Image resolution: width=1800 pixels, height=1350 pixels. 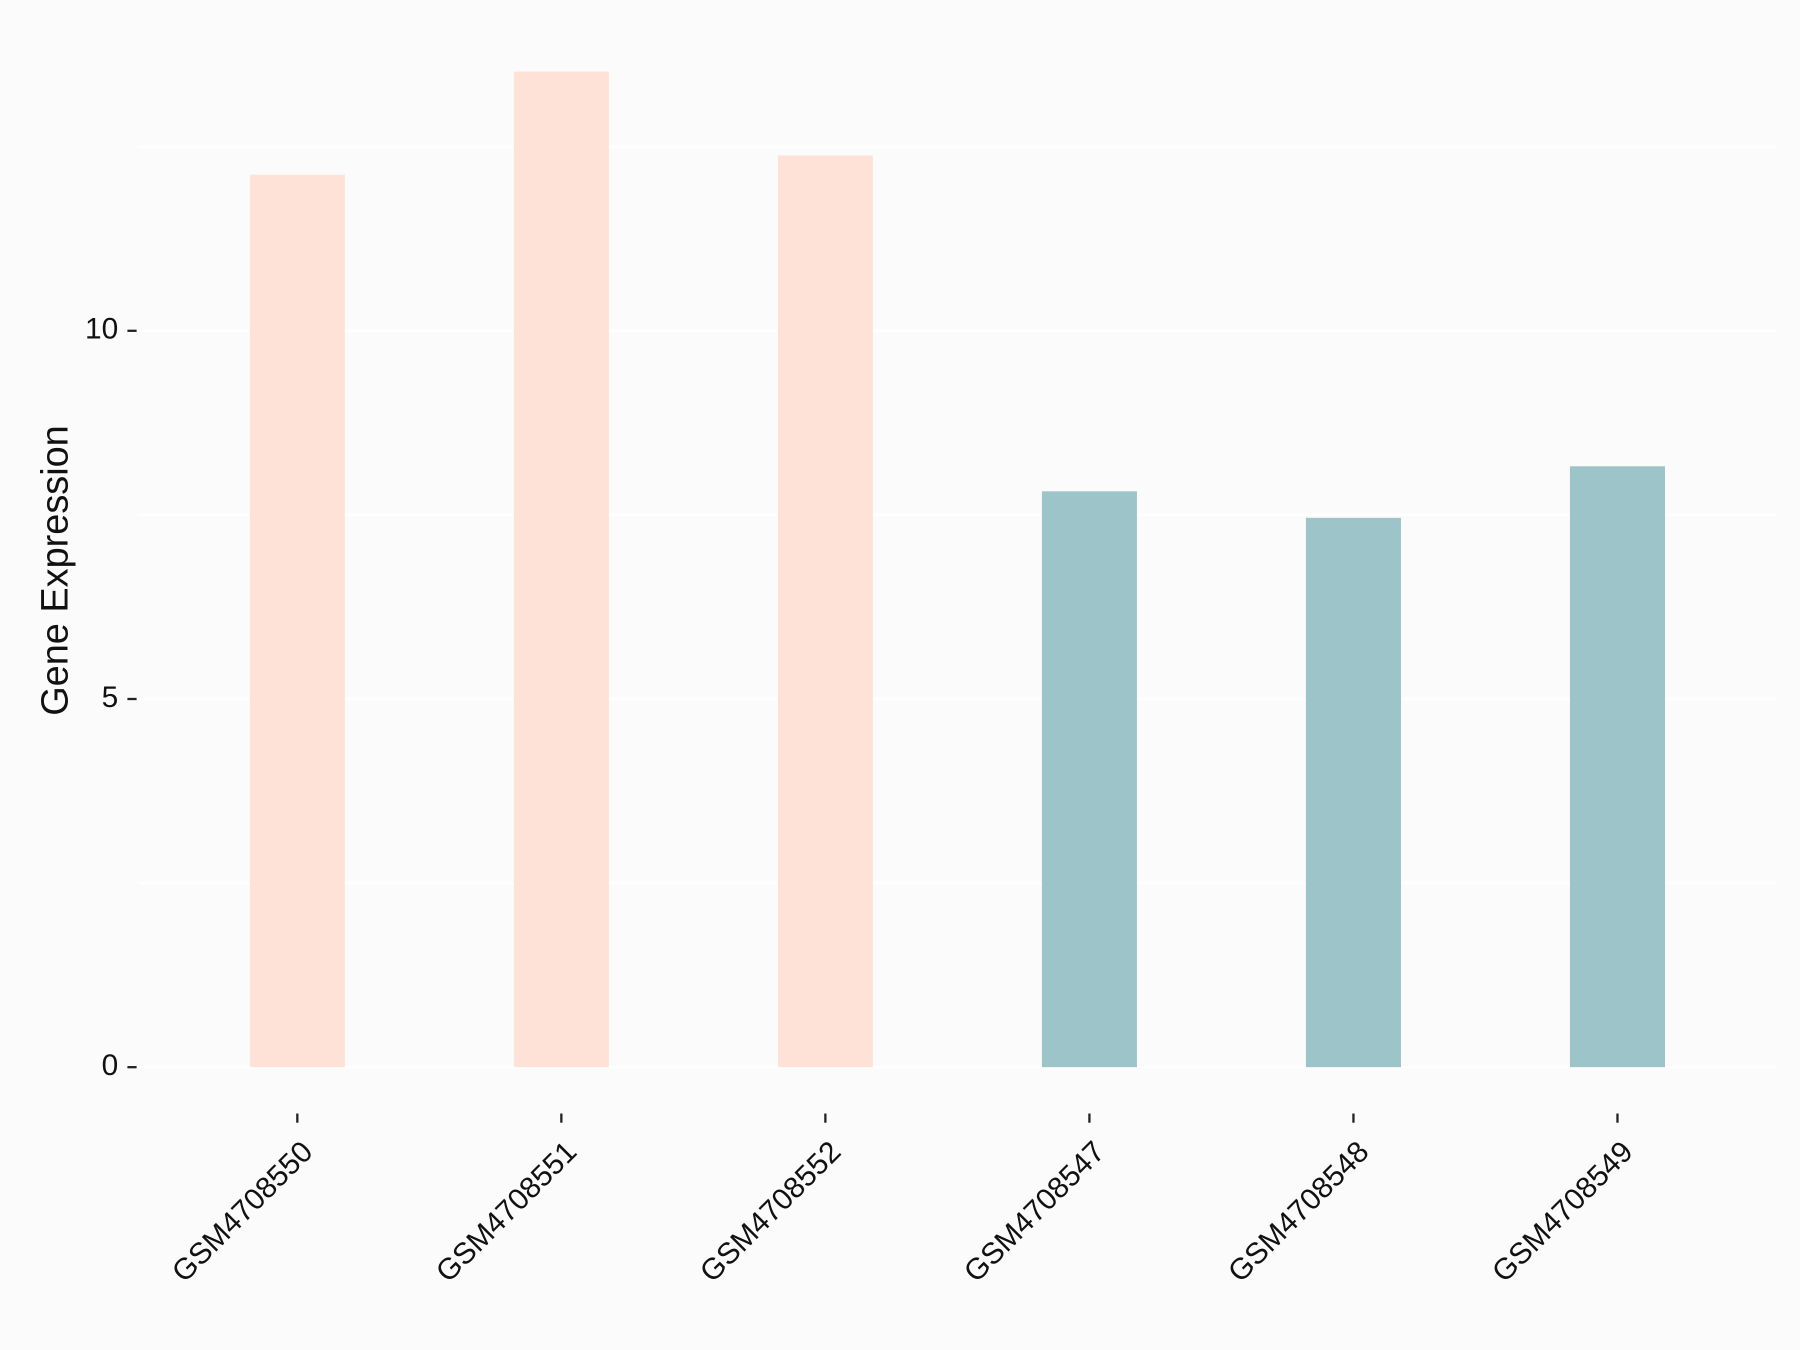 I want to click on y-tick-label: 0, so click(x=110, y=1065).